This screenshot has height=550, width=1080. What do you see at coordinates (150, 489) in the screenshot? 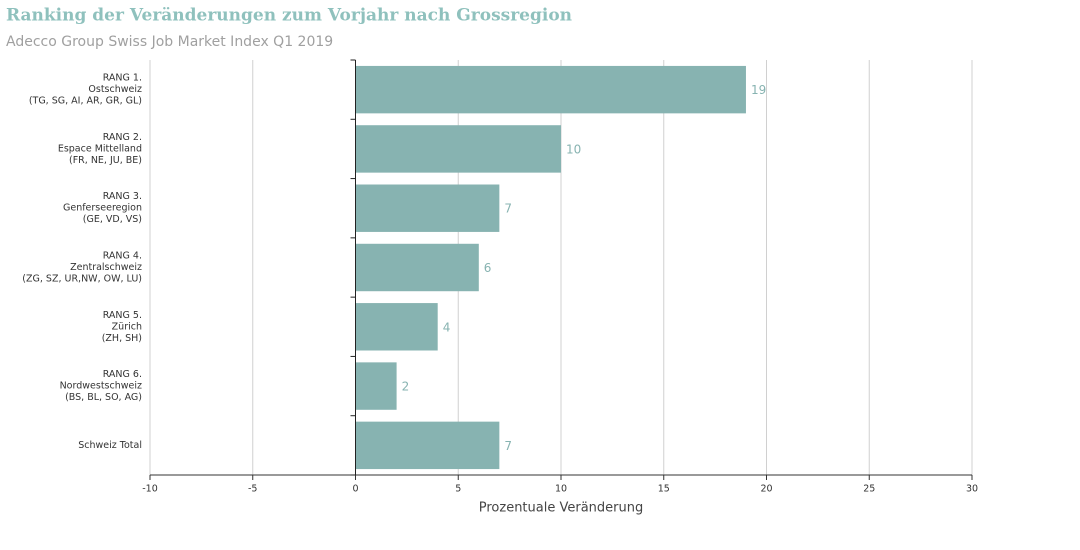
I see `x-tick-label: -10` at bounding box center [150, 489].